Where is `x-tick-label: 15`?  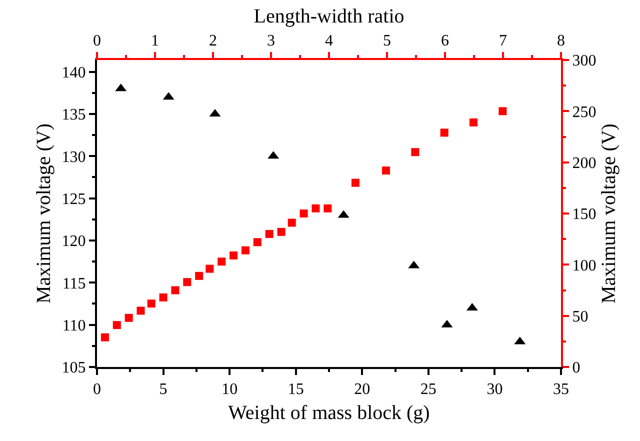 x-tick-label: 15 is located at coordinates (296, 389).